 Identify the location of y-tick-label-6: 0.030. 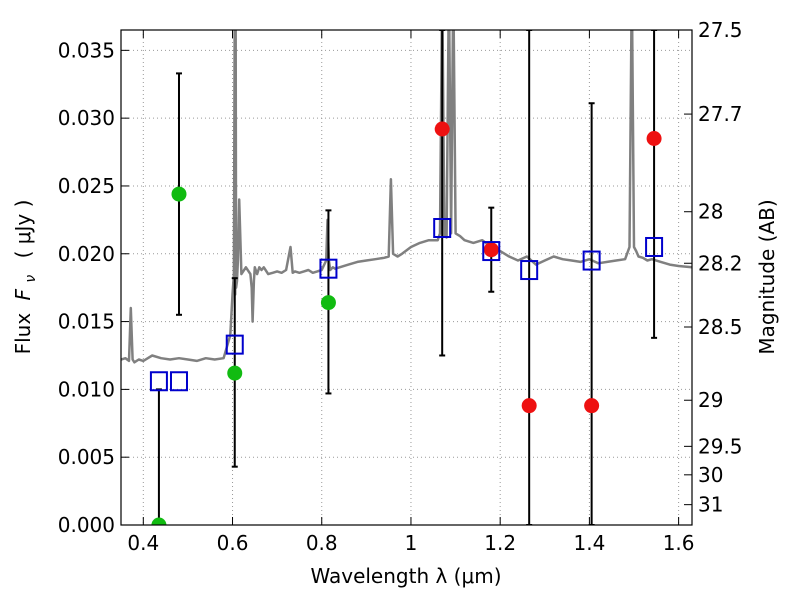
(86, 118).